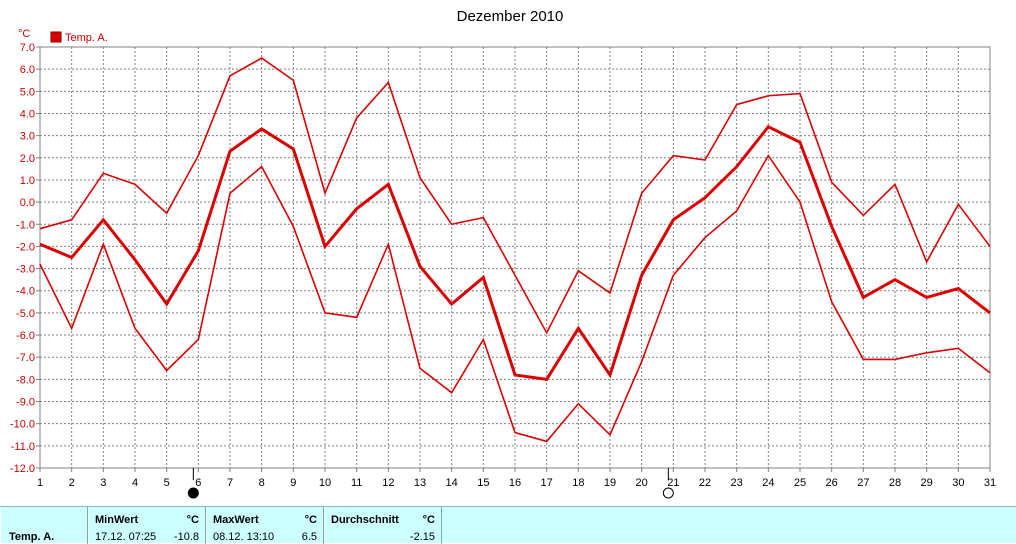  Describe the element at coordinates (990, 483) in the screenshot. I see `x-tick-label: 31` at that location.